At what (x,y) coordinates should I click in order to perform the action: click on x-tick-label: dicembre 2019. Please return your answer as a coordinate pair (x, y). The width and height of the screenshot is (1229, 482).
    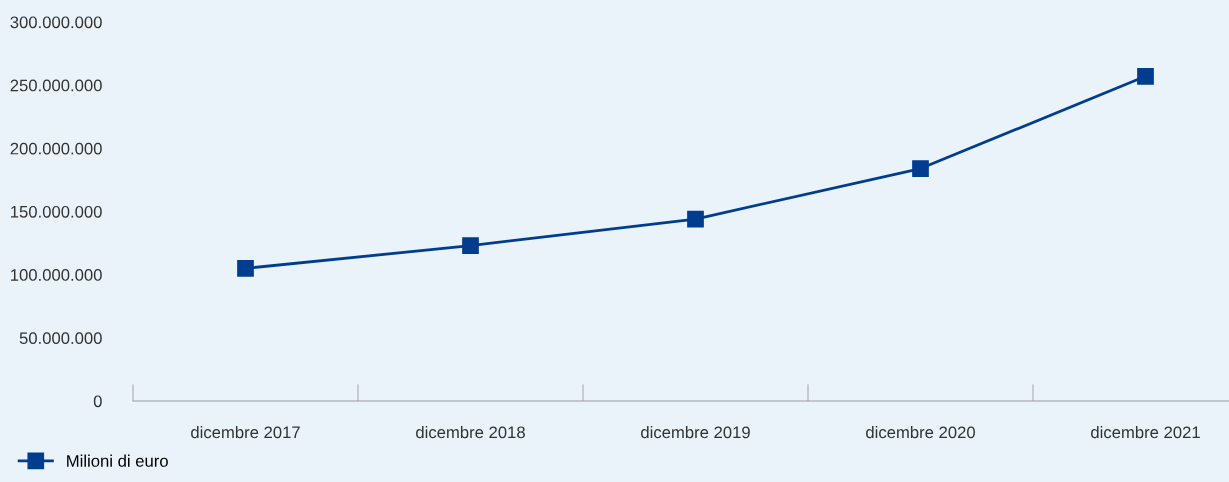
    Looking at the image, I should click on (695, 432).